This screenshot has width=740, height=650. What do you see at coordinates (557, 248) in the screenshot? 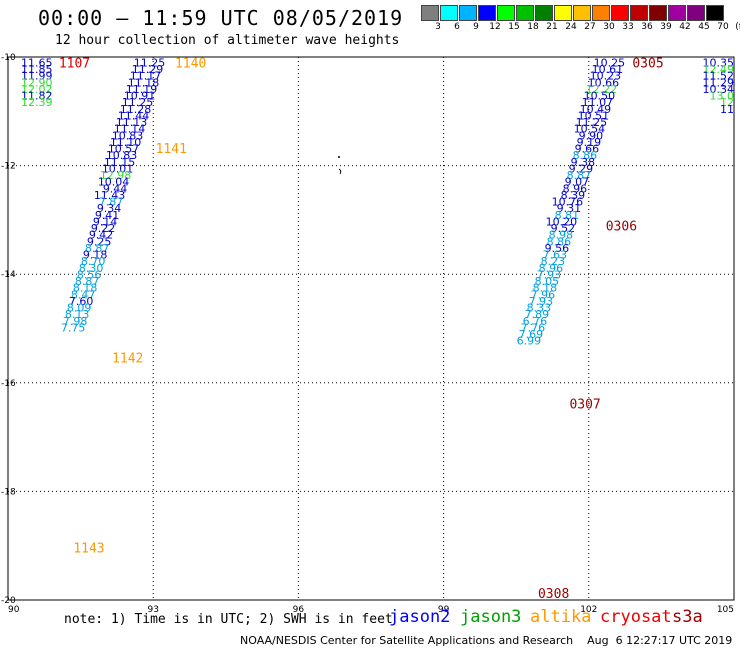
I see `wave-height-value: 9.56` at bounding box center [557, 248].